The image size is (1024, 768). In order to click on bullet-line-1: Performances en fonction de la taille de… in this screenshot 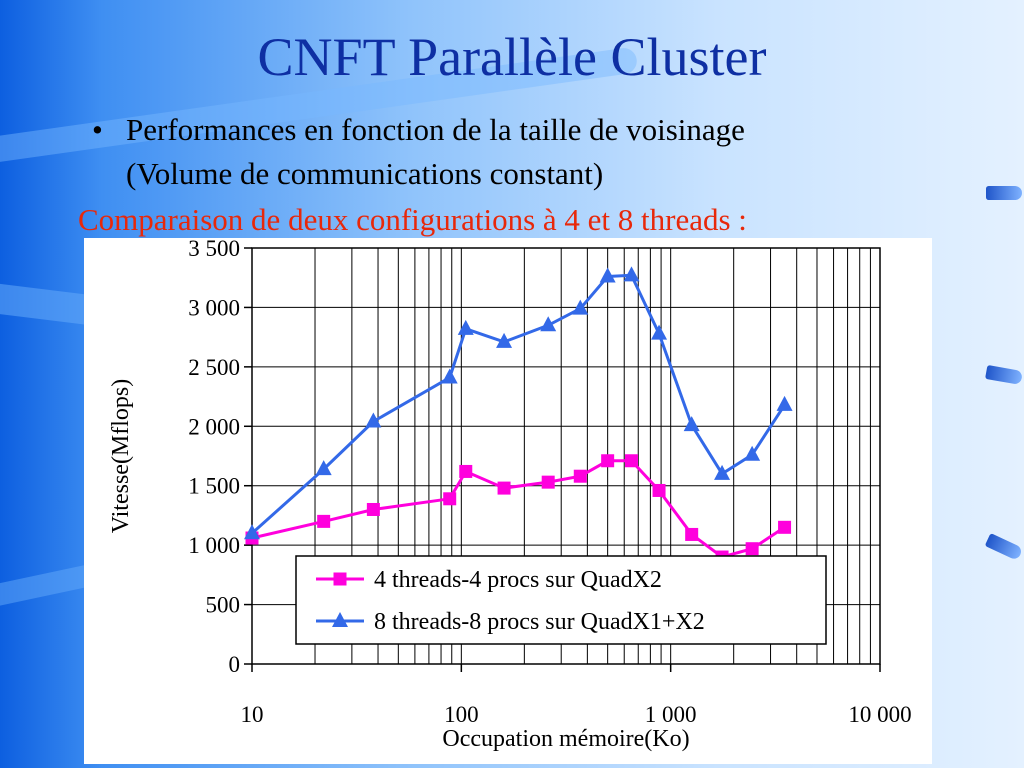, I will do `click(435, 129)`.